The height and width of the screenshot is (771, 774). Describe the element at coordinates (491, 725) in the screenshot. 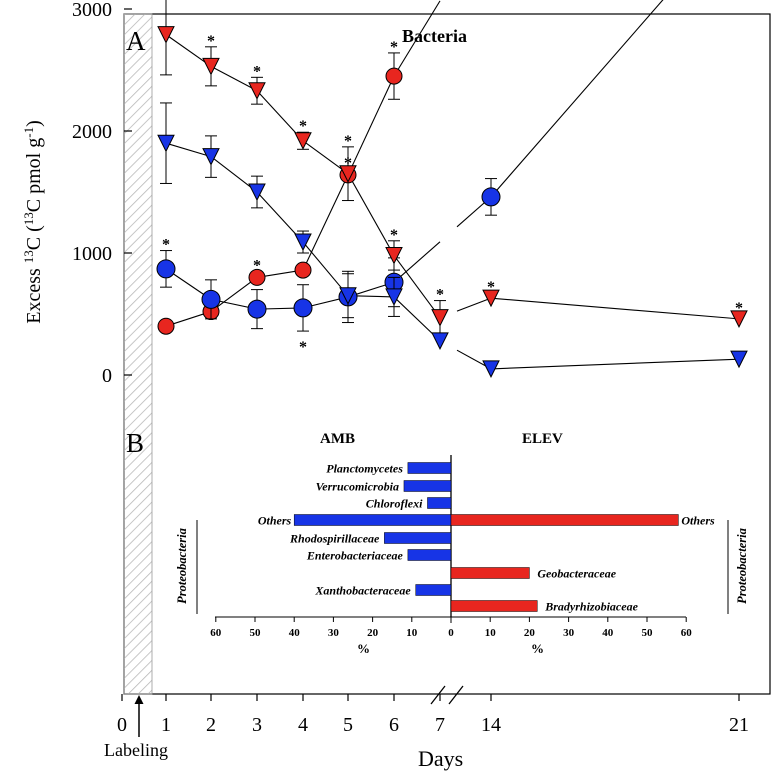

I see `x-tick-label: 14` at that location.